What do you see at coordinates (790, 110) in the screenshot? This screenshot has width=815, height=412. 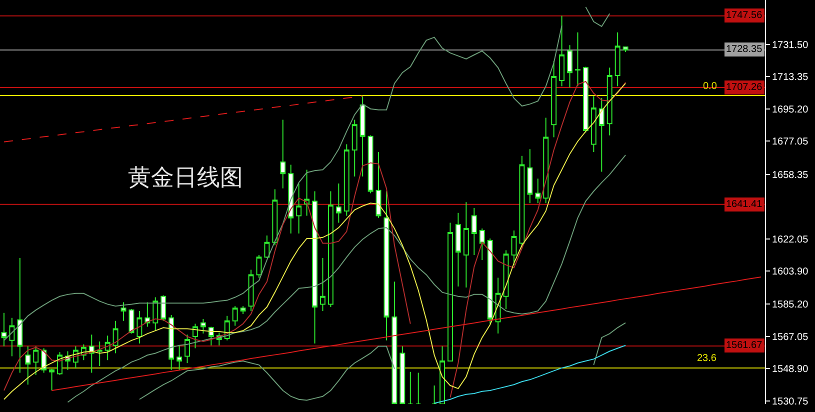 I see `y-tick-label: 1695.20` at bounding box center [790, 110].